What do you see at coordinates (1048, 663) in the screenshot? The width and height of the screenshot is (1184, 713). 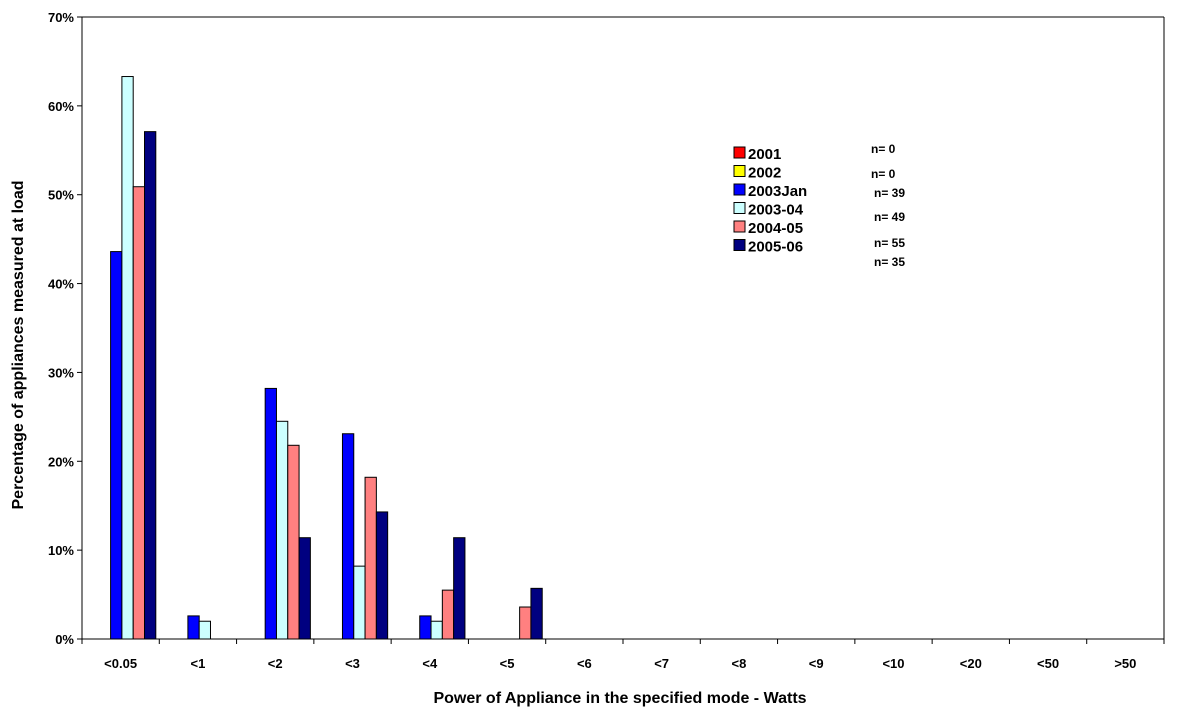 I see `x-tick-label: <50` at bounding box center [1048, 663].